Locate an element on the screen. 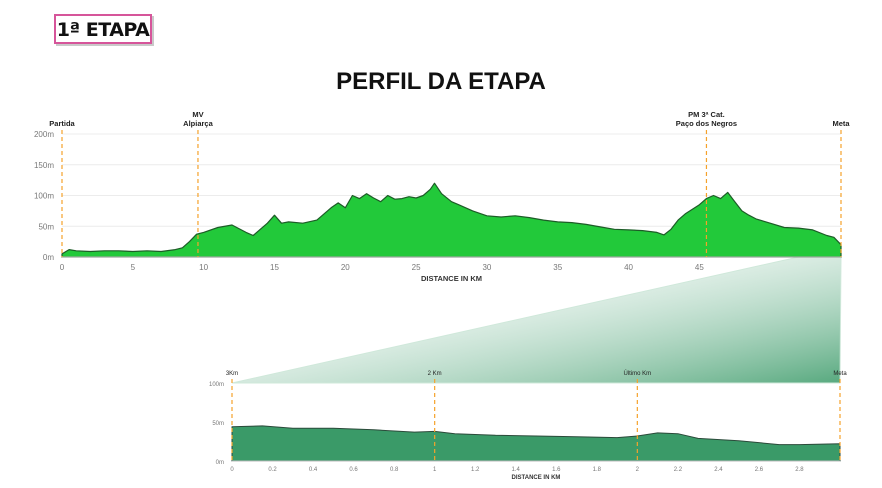  x-tick-label: 15 is located at coordinates (274, 267).